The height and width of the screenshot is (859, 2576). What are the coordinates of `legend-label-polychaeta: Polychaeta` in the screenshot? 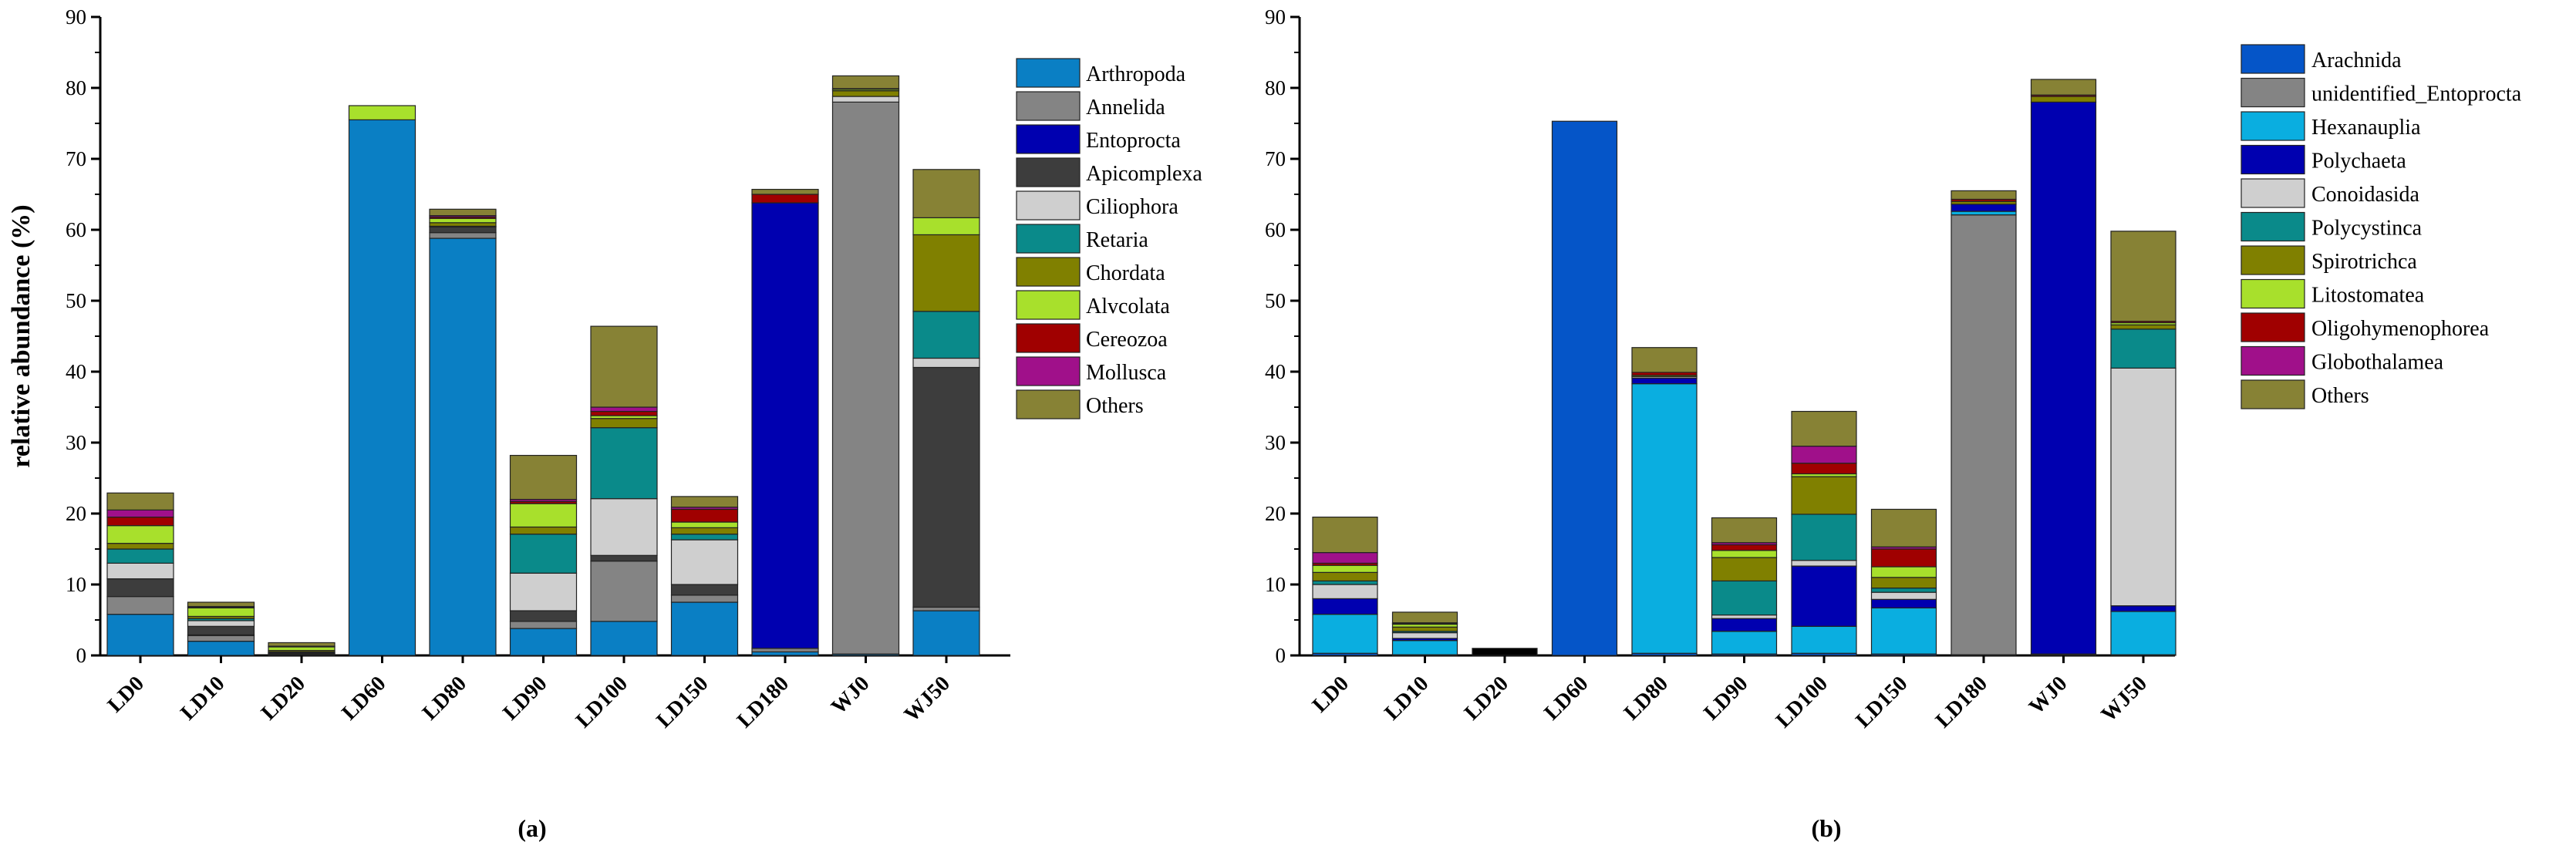 It's located at (2358, 162).